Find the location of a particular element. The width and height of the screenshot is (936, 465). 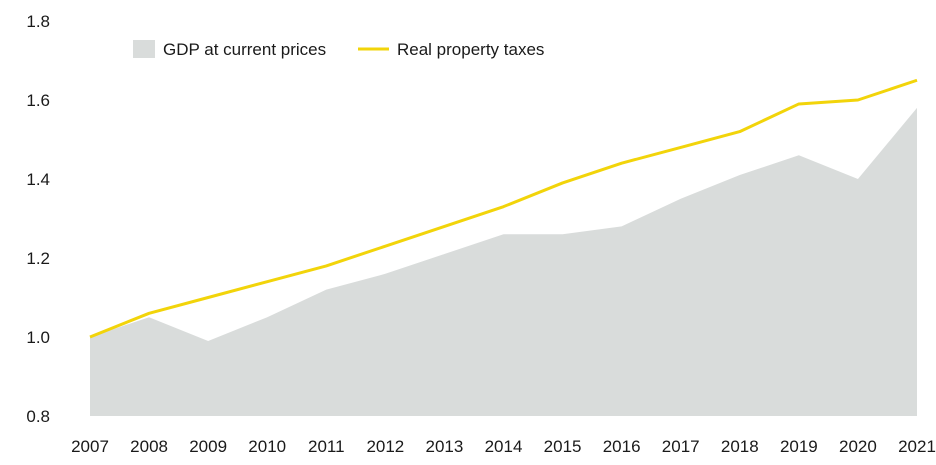

x-tick-label: 2017 is located at coordinates (681, 446).